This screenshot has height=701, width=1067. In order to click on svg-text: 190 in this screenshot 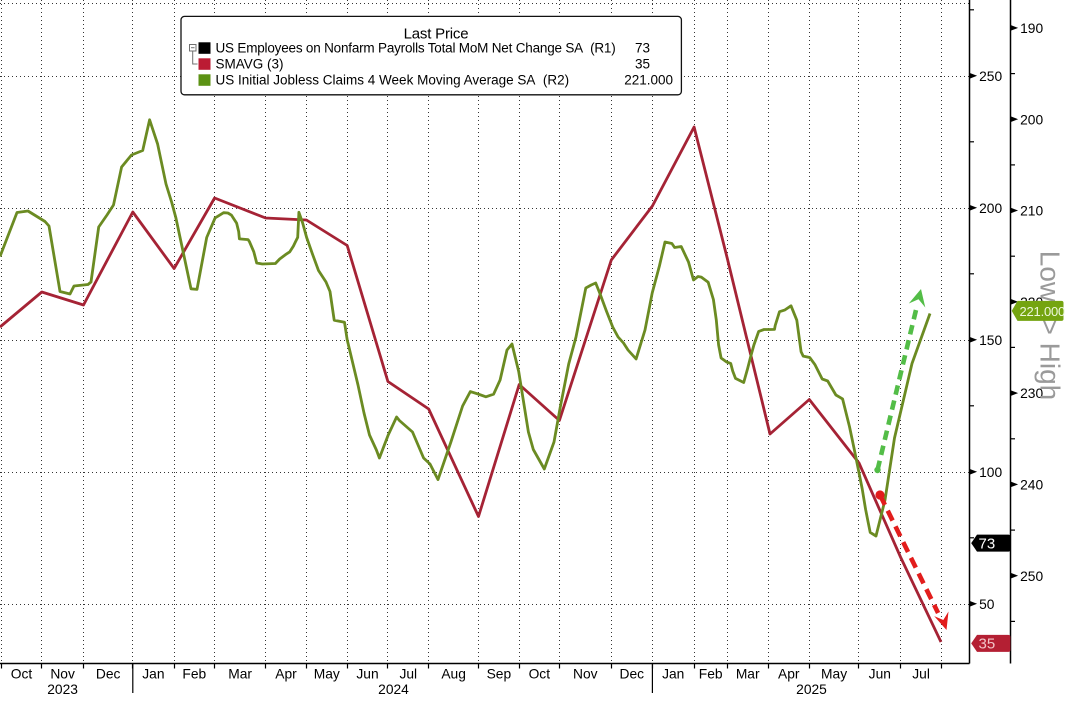, I will do `click(1031, 28)`.